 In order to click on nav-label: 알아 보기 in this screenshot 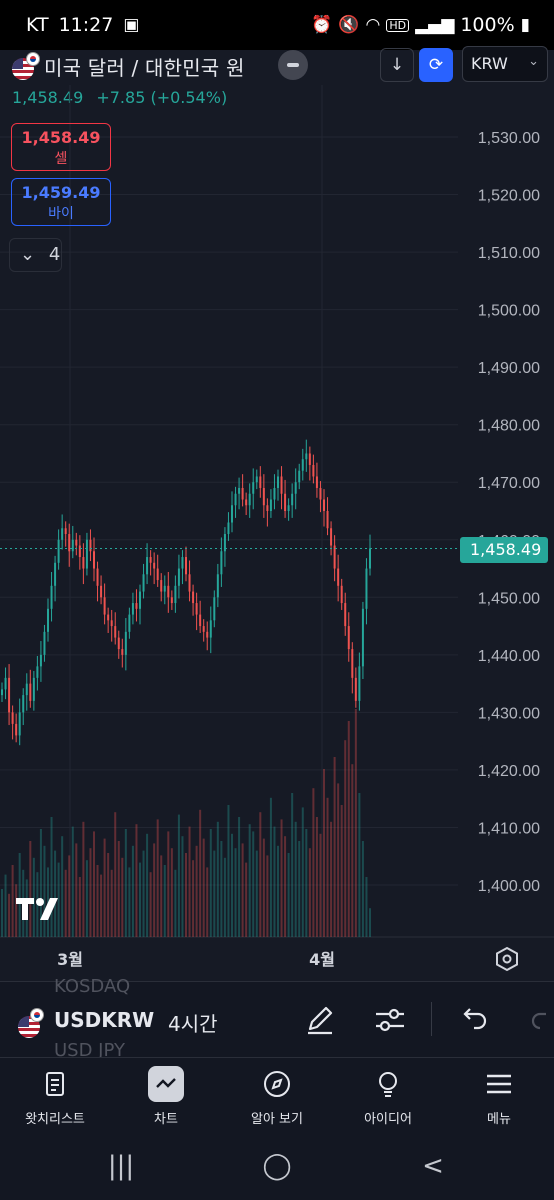, I will do `click(277, 1119)`.